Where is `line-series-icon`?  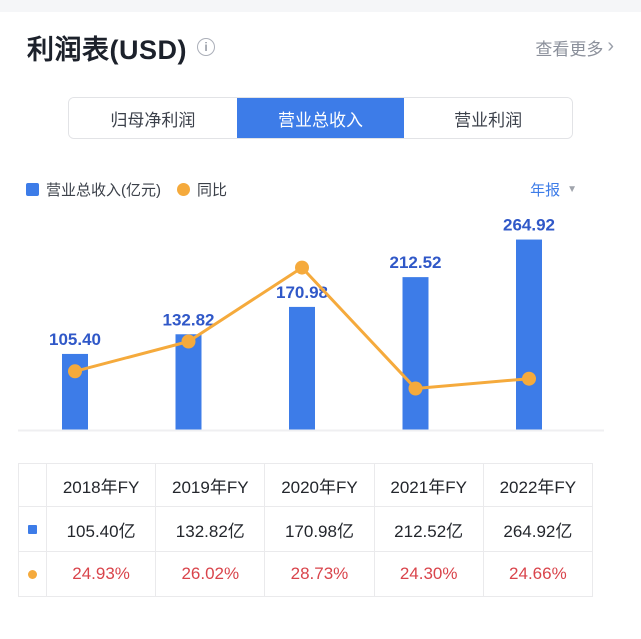
line-series-icon is located at coordinates (32, 574).